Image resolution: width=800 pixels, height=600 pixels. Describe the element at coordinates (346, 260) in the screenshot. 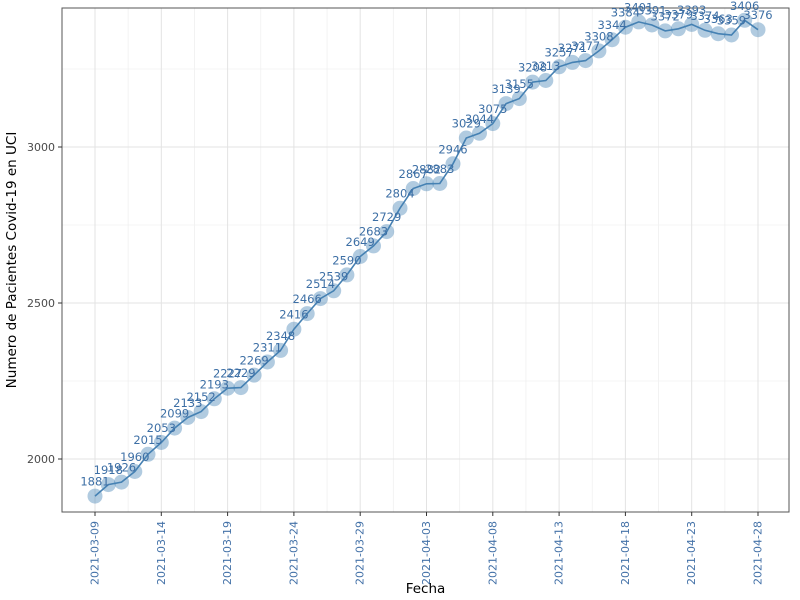

I see `data-point-label: 2590` at that location.